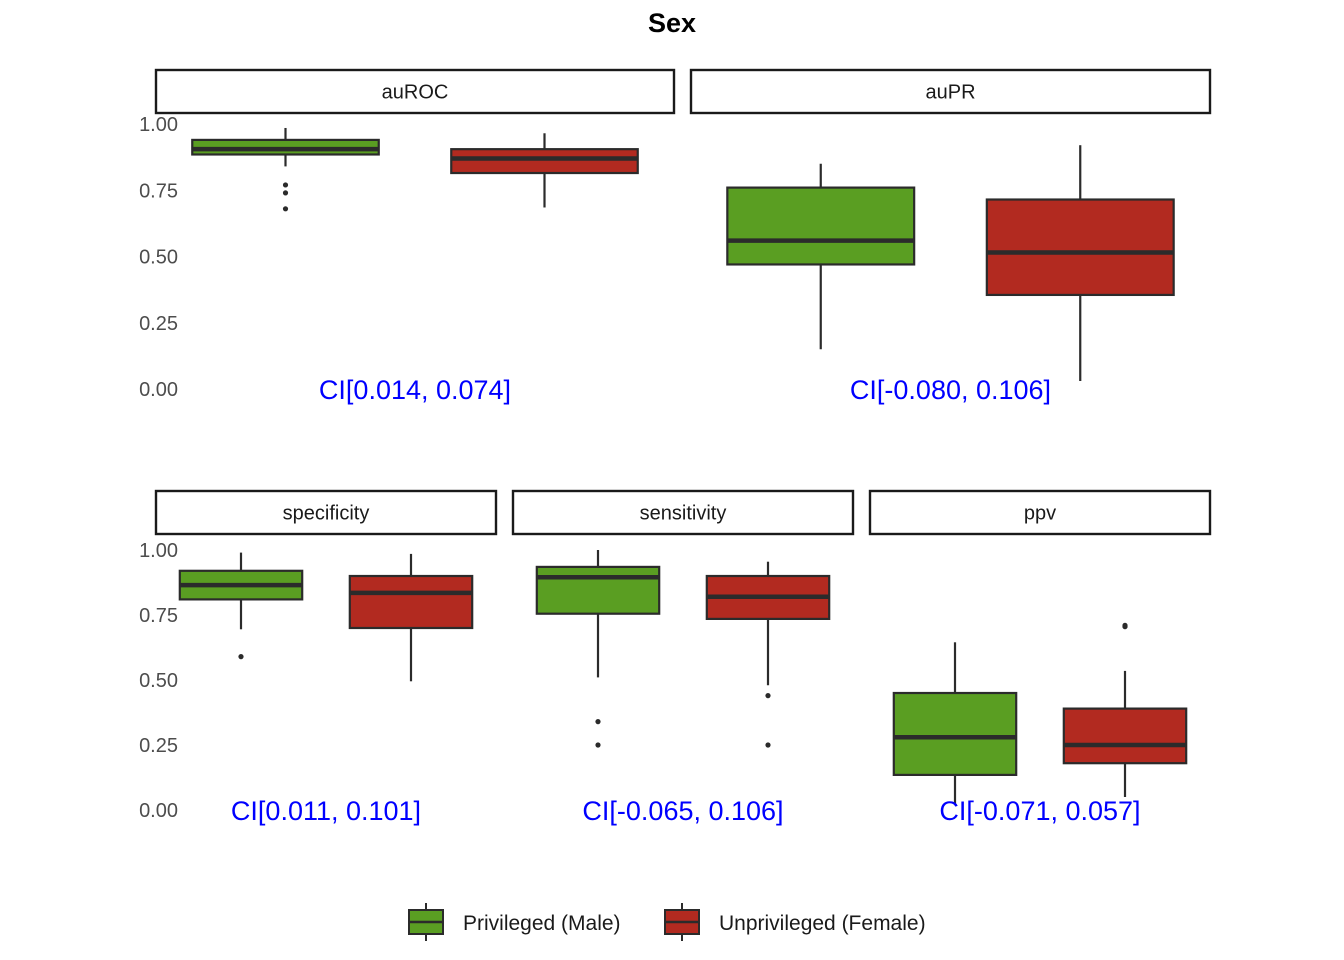  I want to click on panel-ppv: ppv CI[-0.071, 0.057], so click(1040, 657).